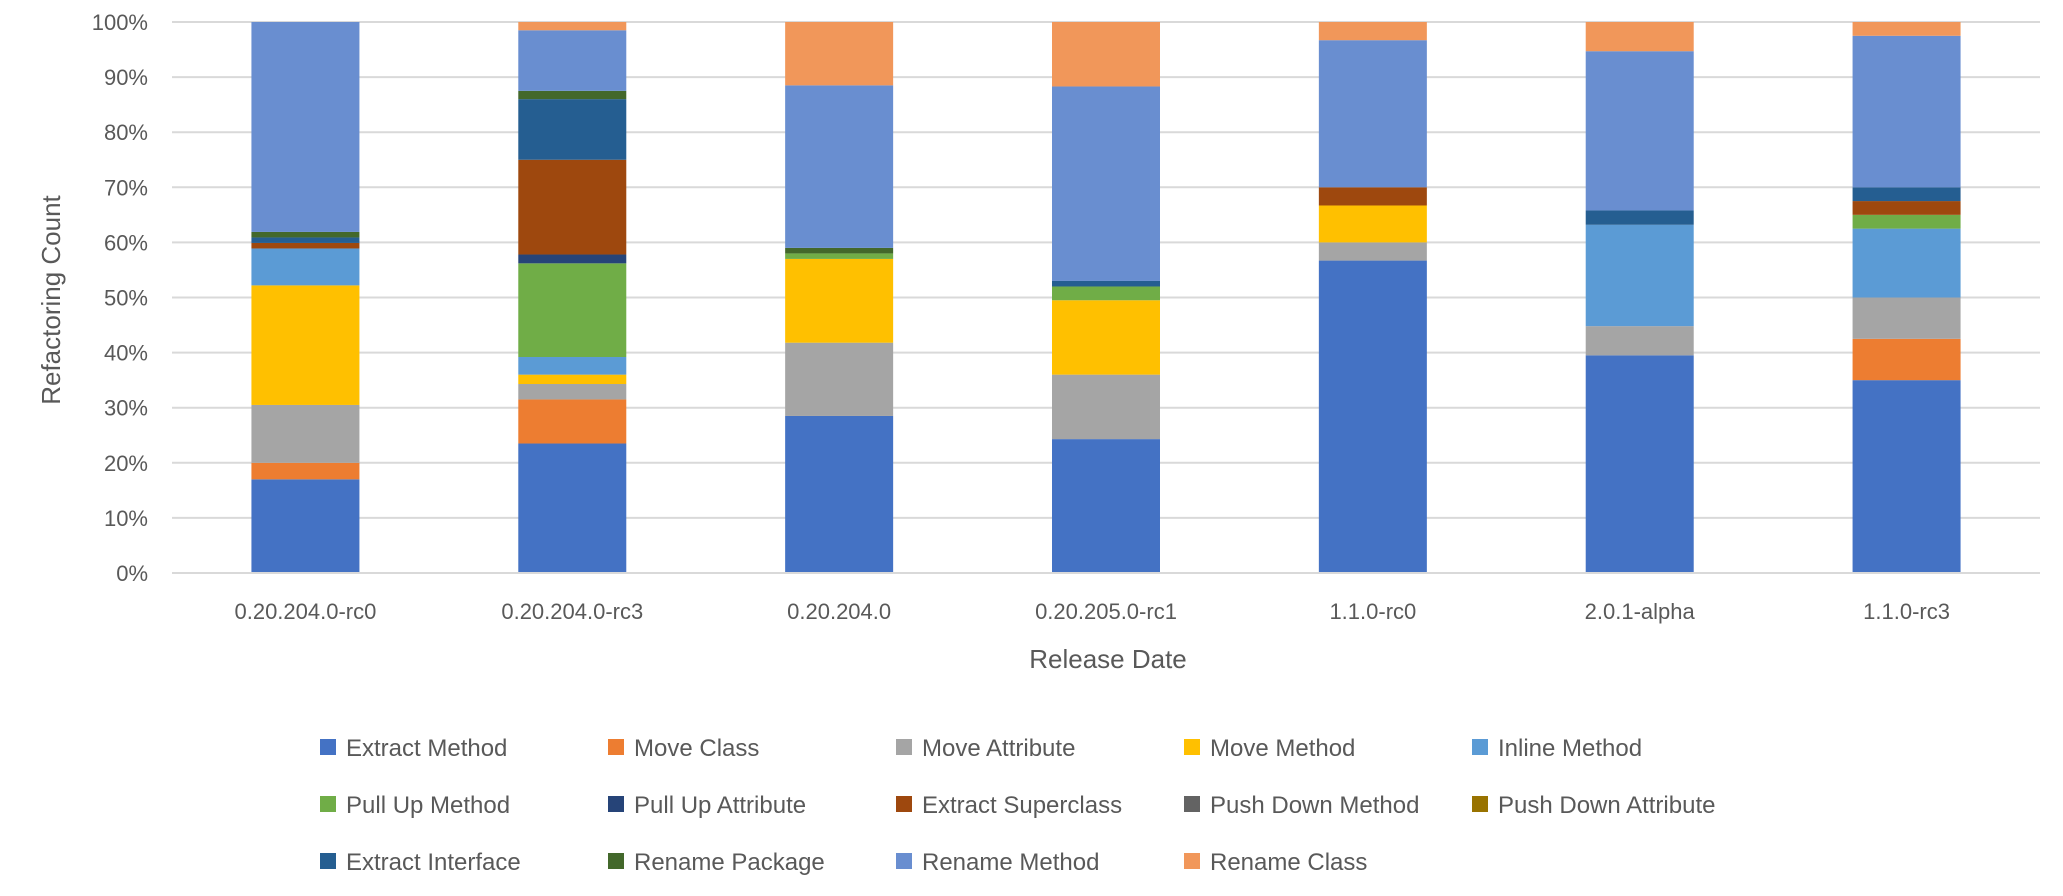  I want to click on legend-label: Extract Superclass, so click(1022, 805).